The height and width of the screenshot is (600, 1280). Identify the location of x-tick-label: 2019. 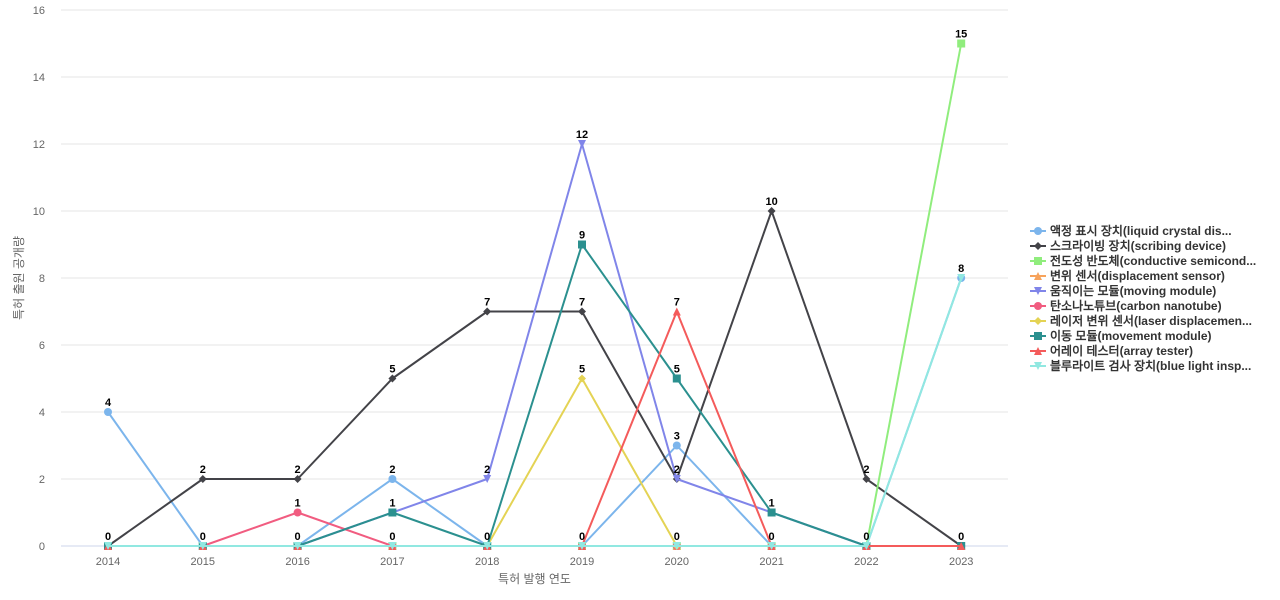
(582, 562).